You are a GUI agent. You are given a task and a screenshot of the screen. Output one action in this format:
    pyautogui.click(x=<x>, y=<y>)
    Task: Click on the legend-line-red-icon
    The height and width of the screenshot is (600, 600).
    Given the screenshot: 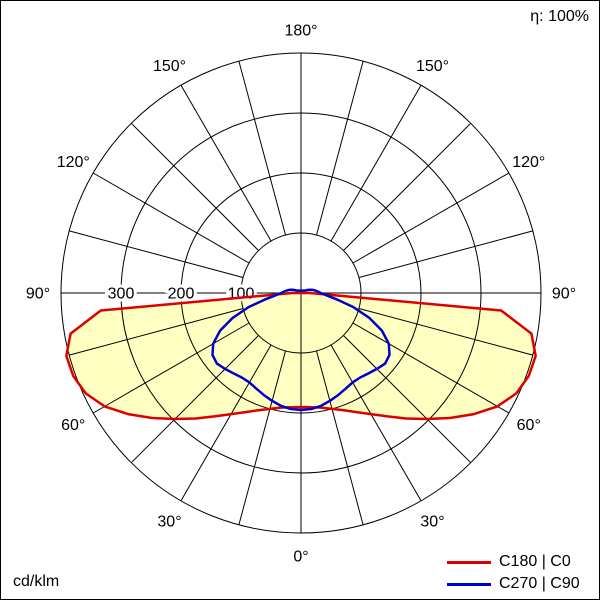 What is the action you would take?
    pyautogui.click(x=469, y=562)
    